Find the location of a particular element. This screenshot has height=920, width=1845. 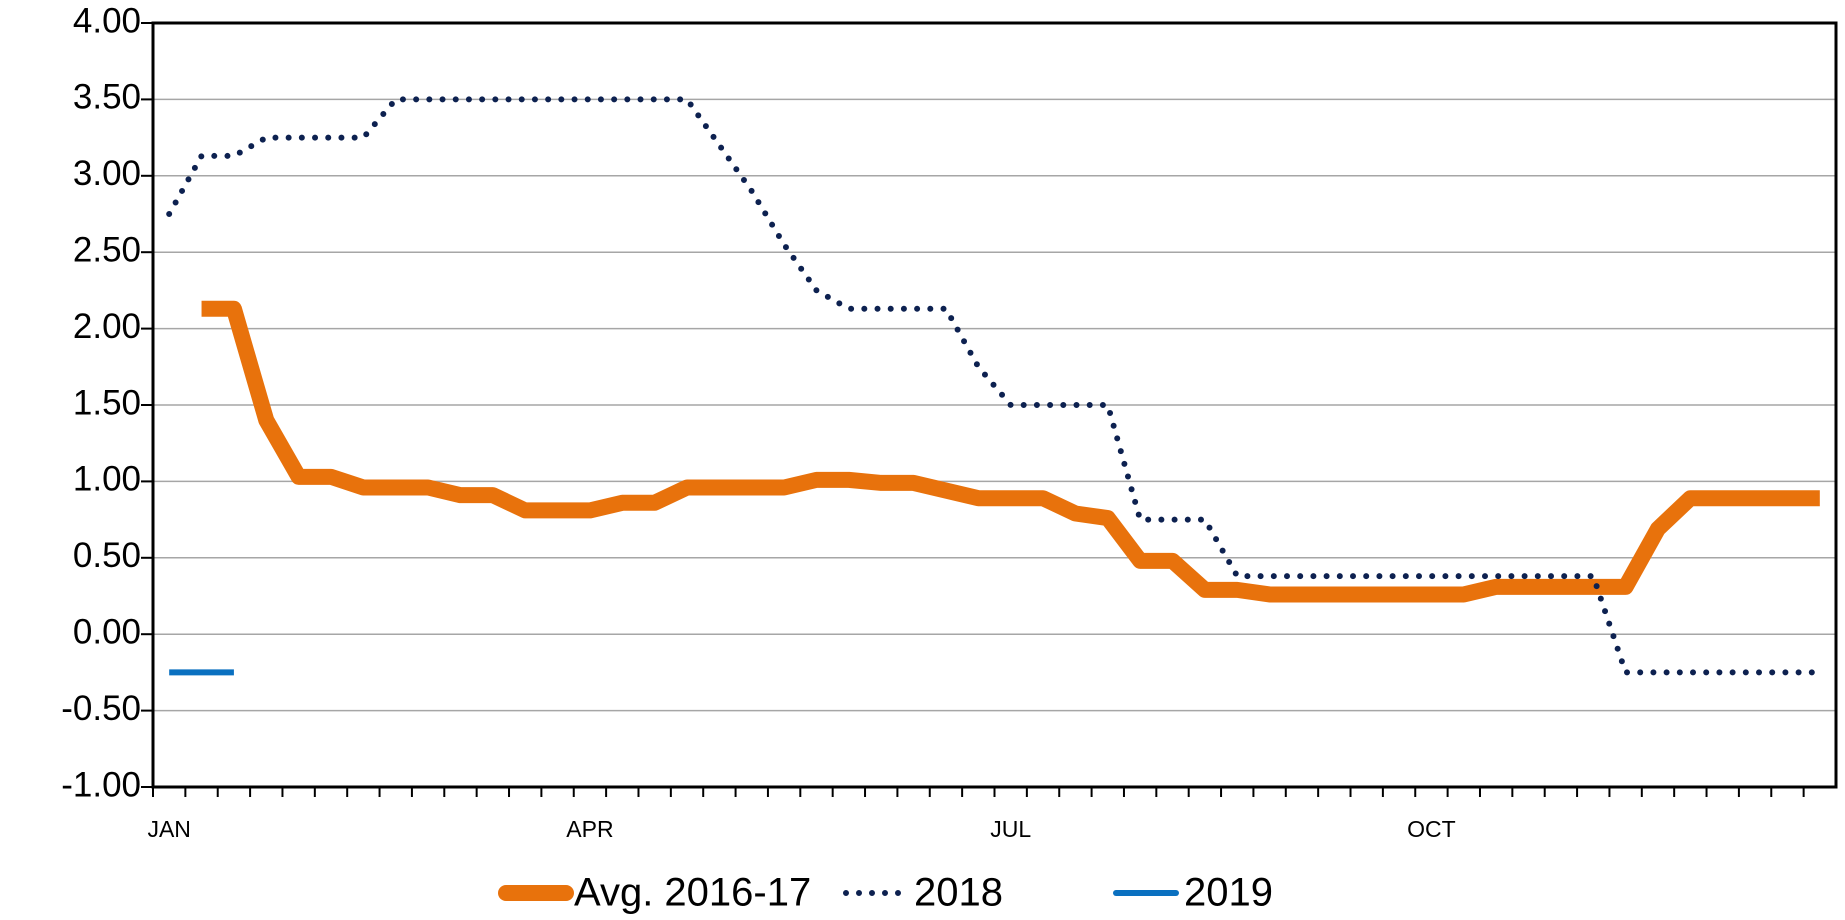

legend-label: Avg. 2016-17 is located at coordinates (692, 893).